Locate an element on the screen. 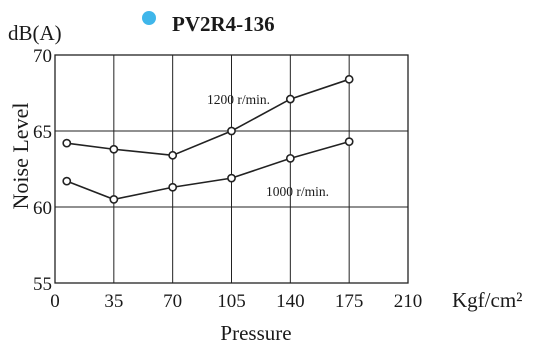 This screenshot has height=347, width=544. series-labels: 1200 r/min. 1000 r/min. is located at coordinates (268, 145).